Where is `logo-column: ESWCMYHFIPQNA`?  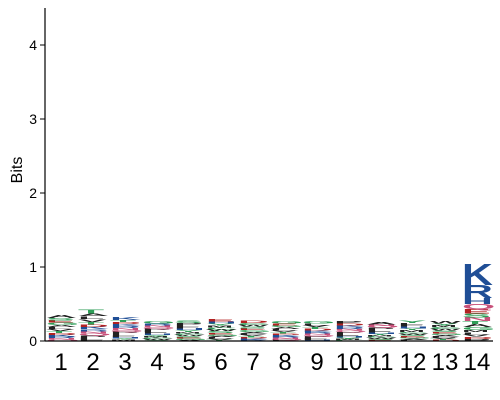
logo-column: ESWCMYHFIPQNA is located at coordinates (382, 331).